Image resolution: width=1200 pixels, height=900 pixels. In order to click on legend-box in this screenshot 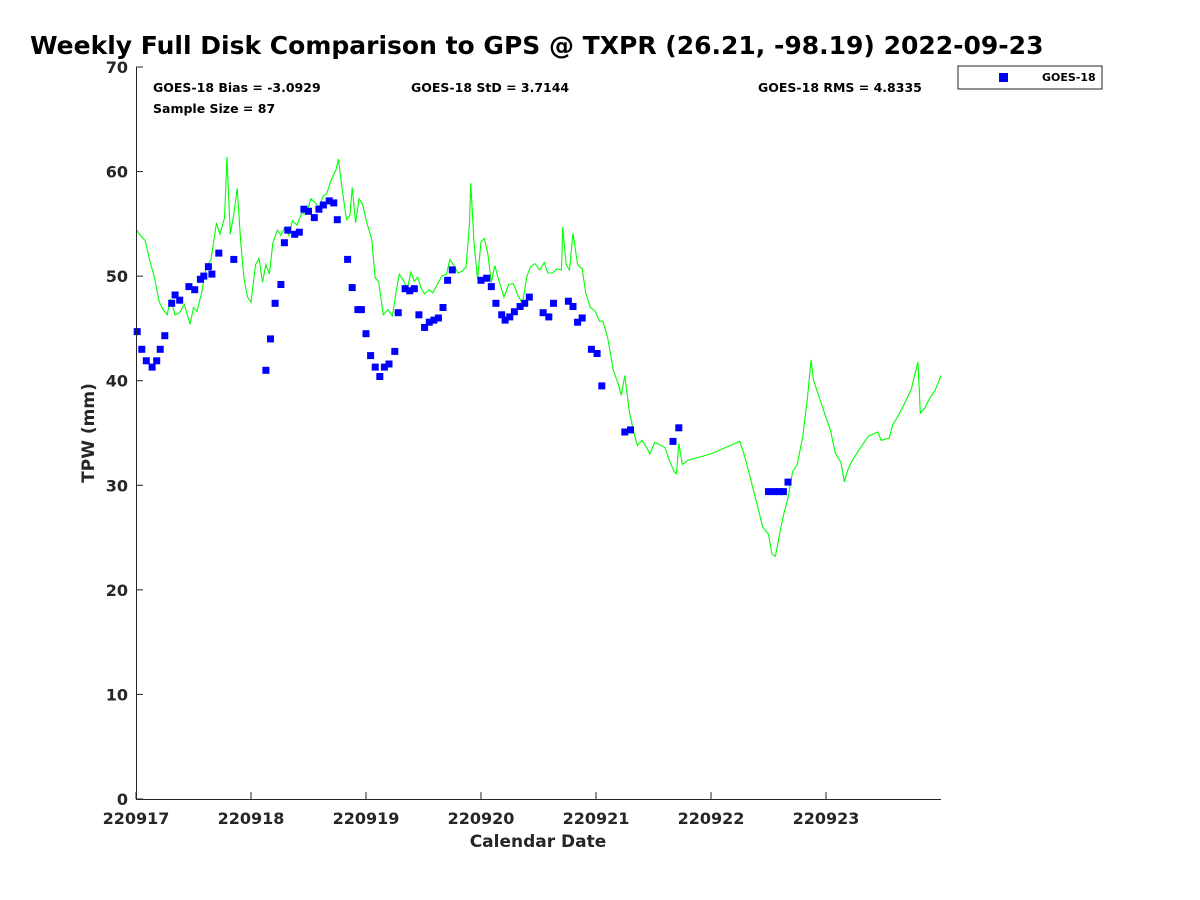, I will do `click(1030, 77)`.